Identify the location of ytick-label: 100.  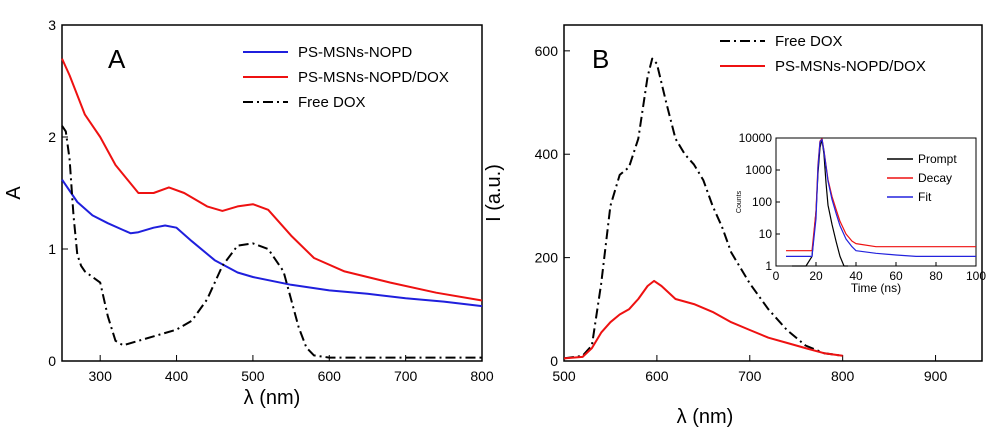
(762, 202).